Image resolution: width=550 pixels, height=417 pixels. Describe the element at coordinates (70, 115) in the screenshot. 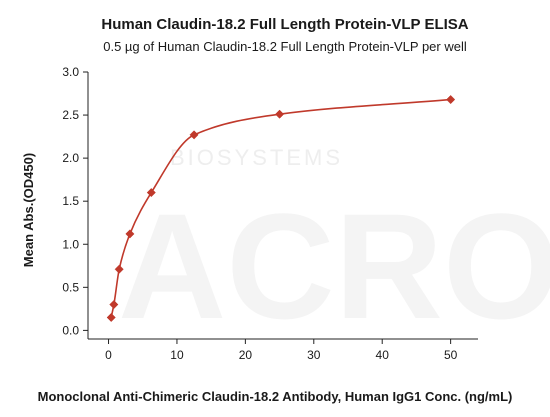

I see `y-tick-label: 2.5` at that location.